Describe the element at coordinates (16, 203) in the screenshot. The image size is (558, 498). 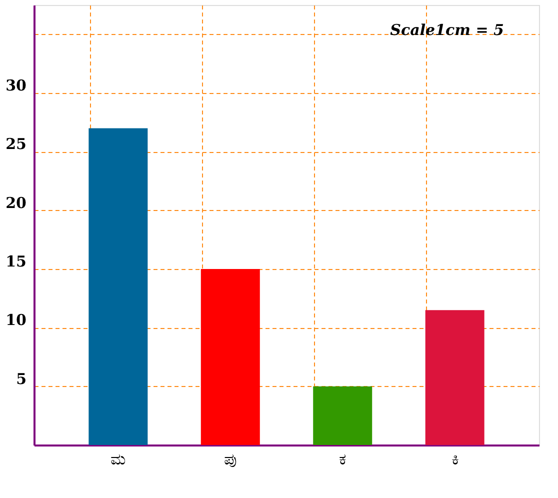
I see `y-tick-label: 20` at that location.